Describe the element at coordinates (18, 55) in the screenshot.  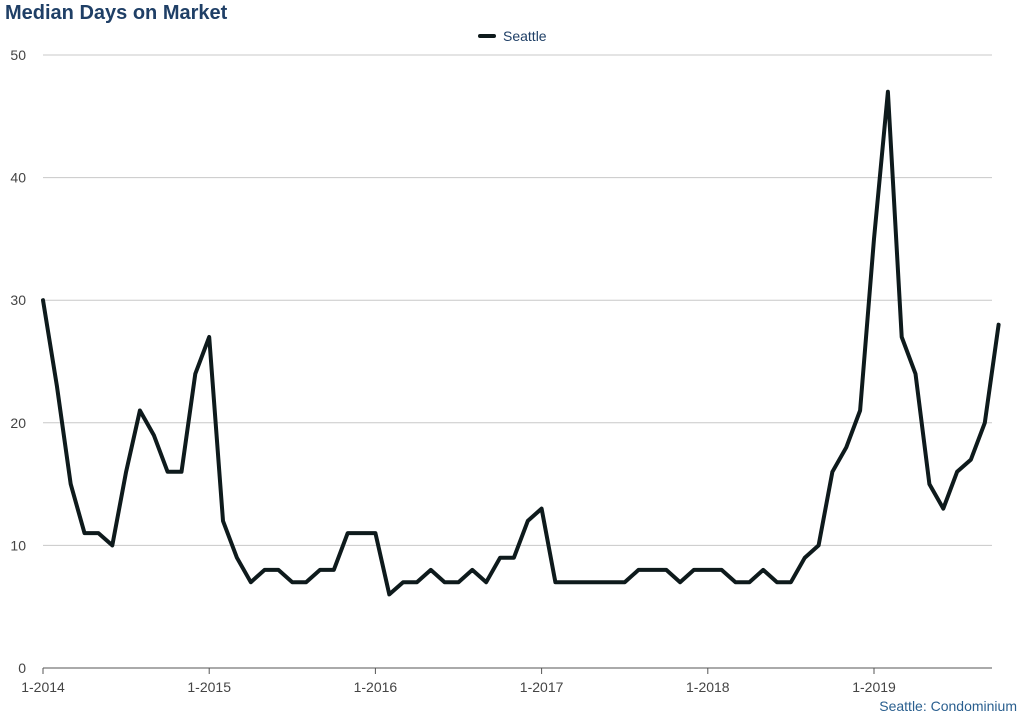
I see `y-tick-label-50: 50` at that location.